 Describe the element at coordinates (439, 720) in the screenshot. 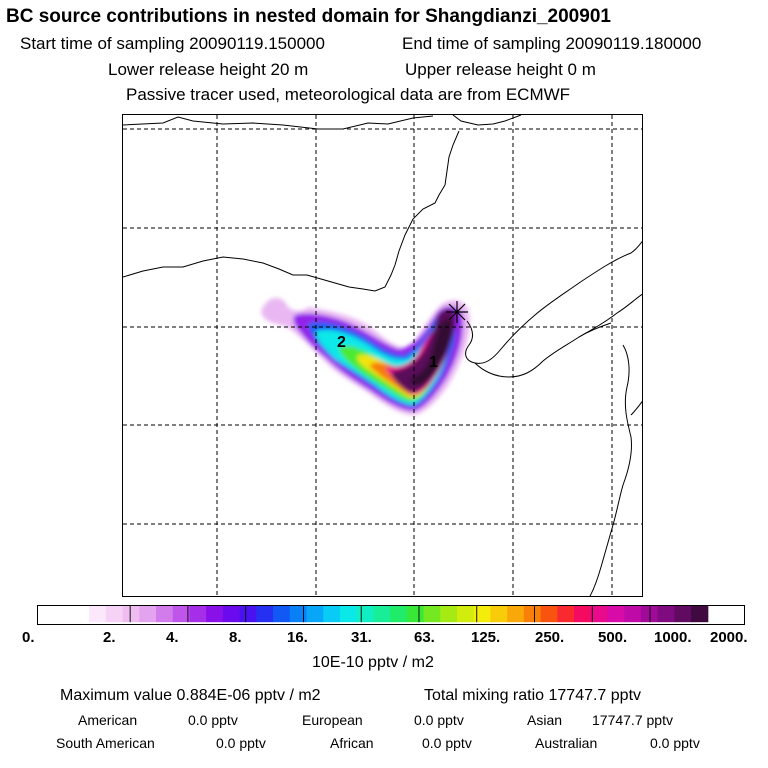

I see `source-value-european: 0.0 pptv` at that location.